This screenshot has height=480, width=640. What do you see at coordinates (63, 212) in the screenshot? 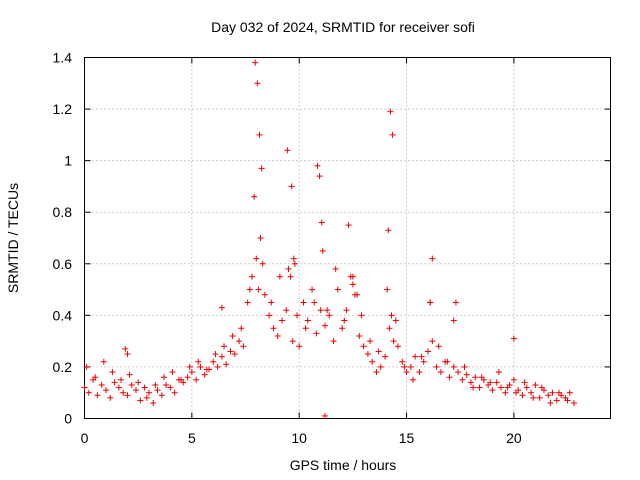
I see `y-tick-label: 0.8` at bounding box center [63, 212].